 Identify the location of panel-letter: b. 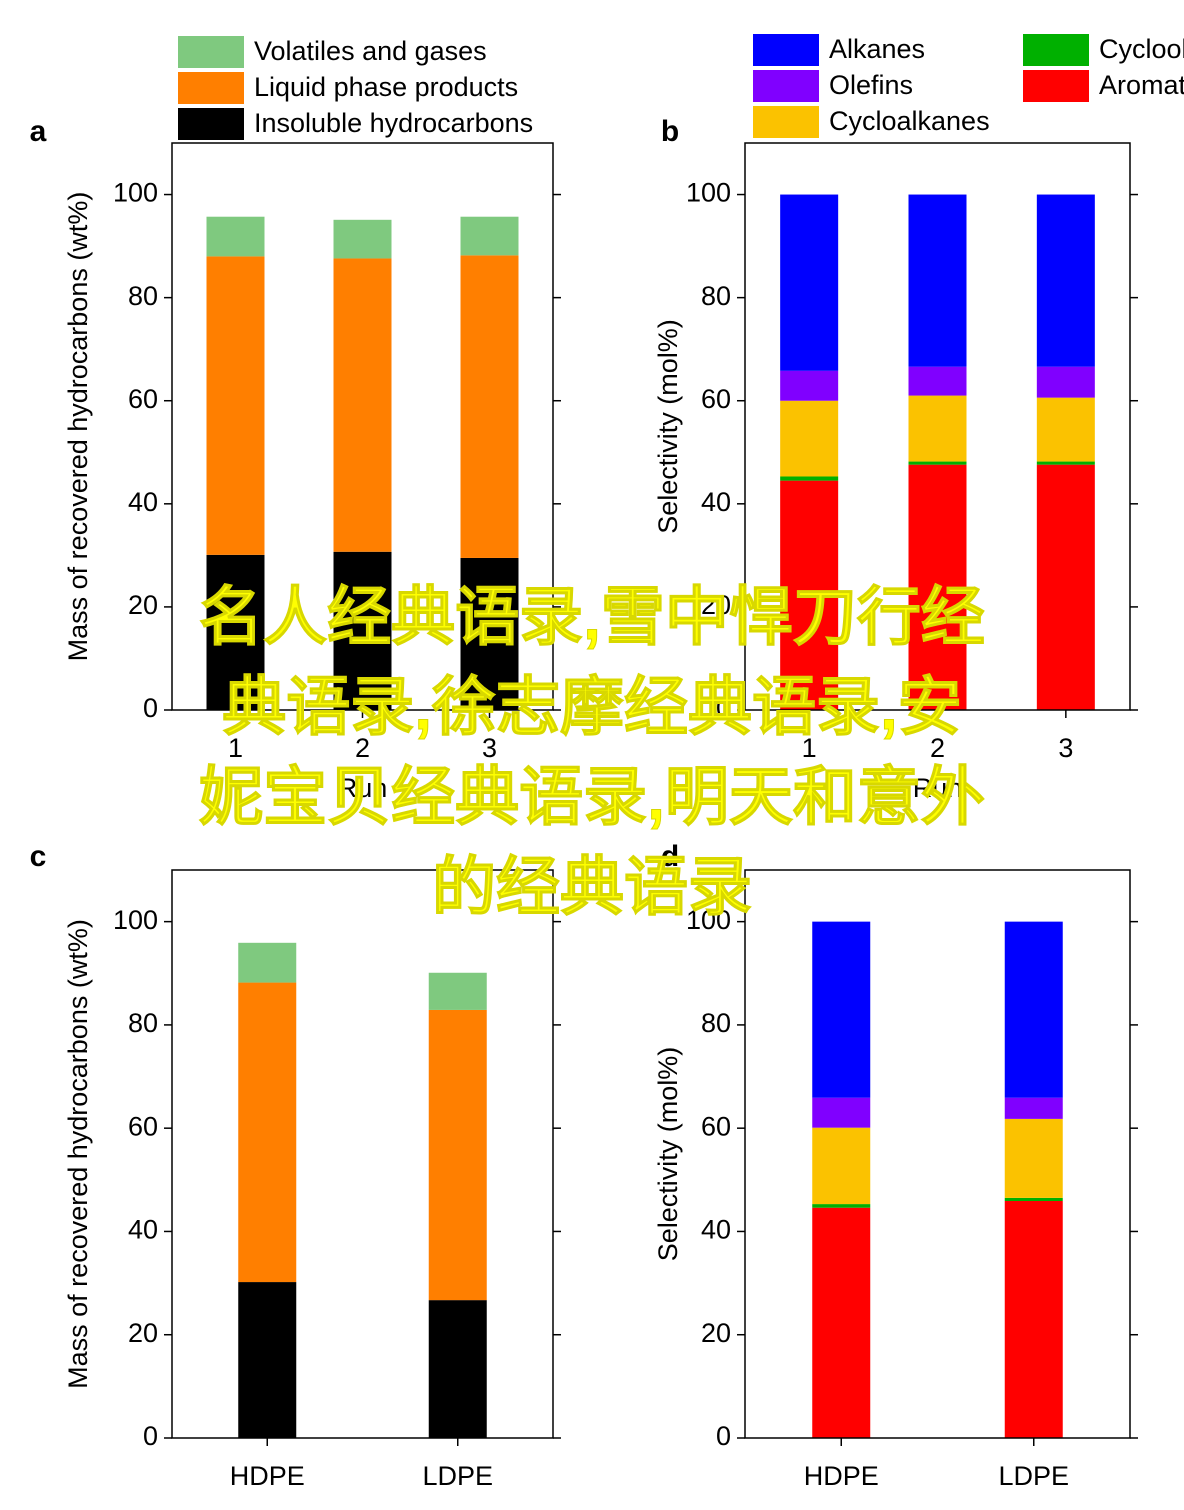
(670, 131).